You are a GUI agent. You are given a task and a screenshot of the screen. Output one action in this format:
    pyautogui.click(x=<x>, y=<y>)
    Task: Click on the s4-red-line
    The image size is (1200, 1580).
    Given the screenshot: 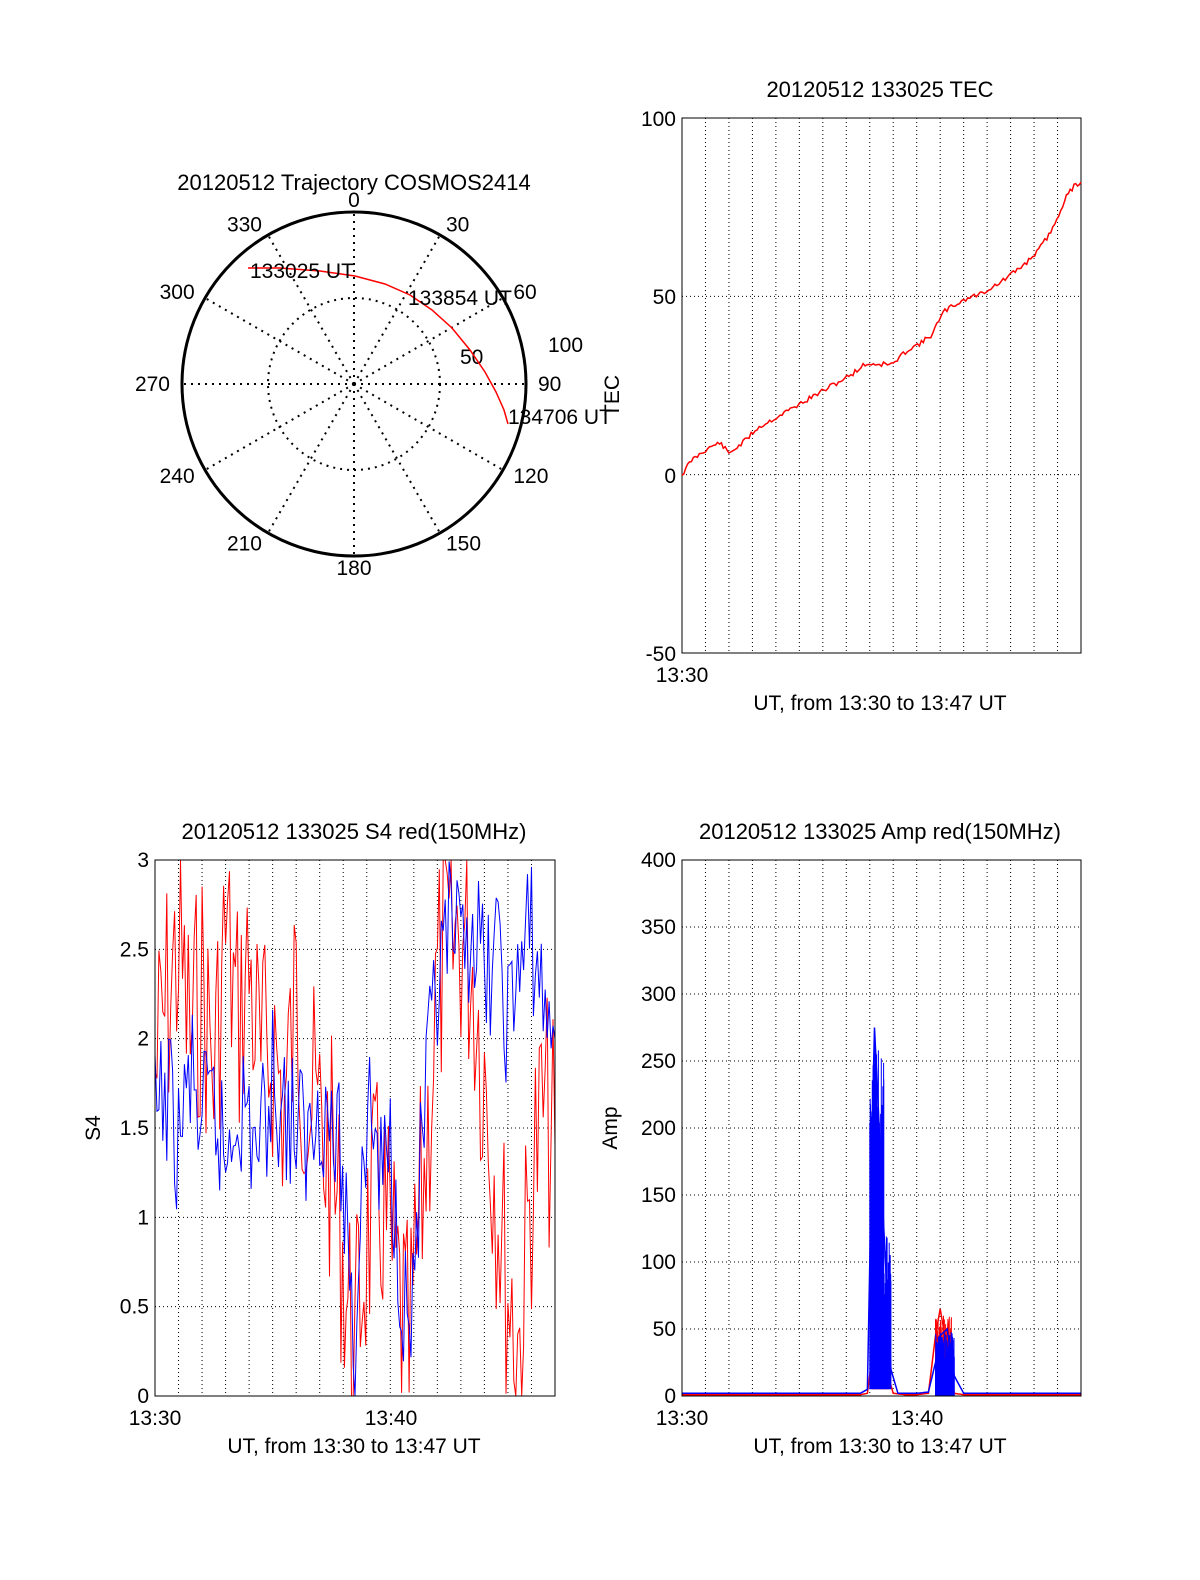 What is the action you would take?
    pyautogui.click(x=355, y=1128)
    